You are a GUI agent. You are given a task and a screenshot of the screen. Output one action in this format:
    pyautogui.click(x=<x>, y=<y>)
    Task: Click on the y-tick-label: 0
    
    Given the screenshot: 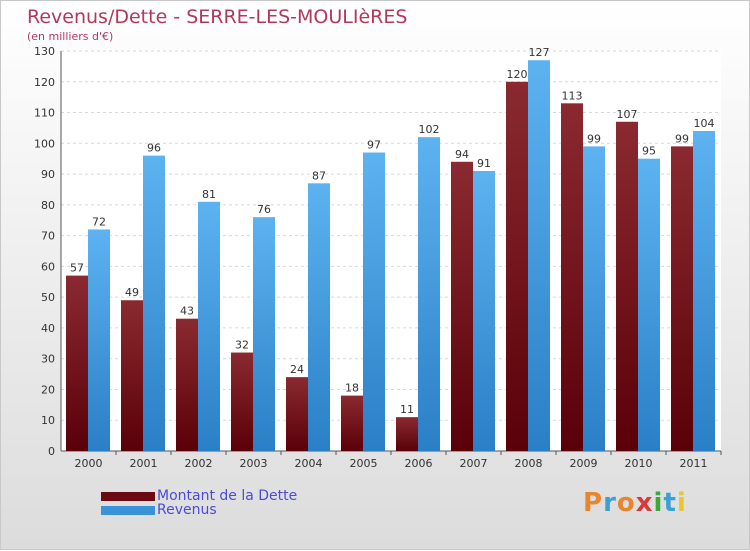 What is the action you would take?
    pyautogui.click(x=51, y=451)
    